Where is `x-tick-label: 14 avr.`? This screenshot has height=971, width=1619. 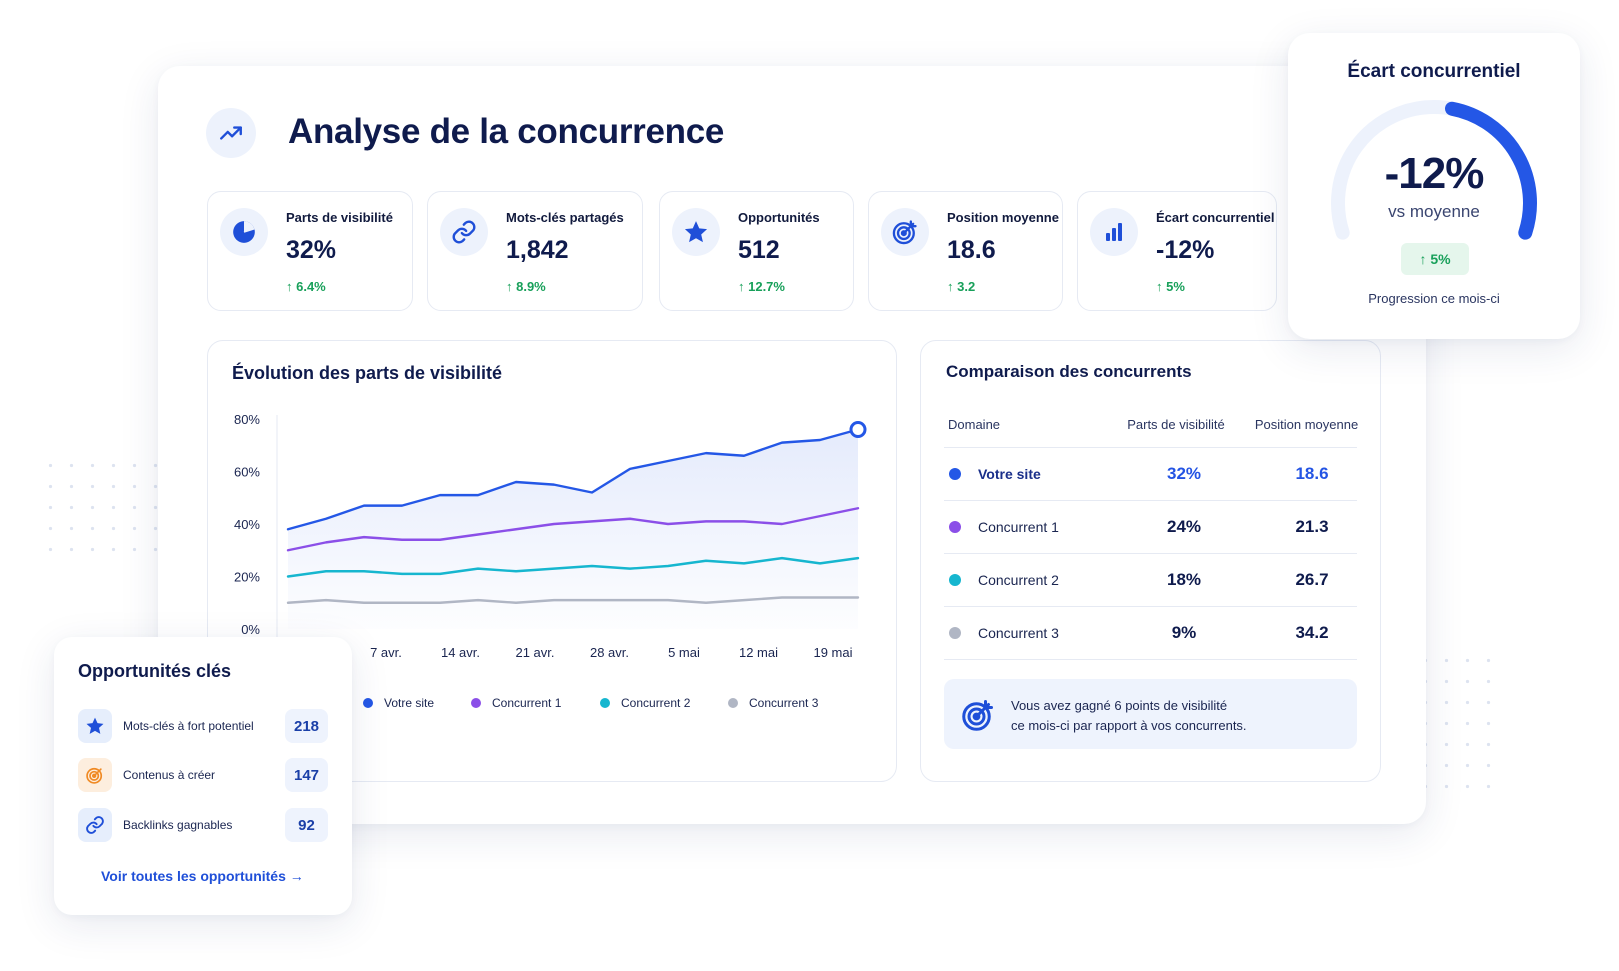 x-tick-label: 14 avr. is located at coordinates (460, 652).